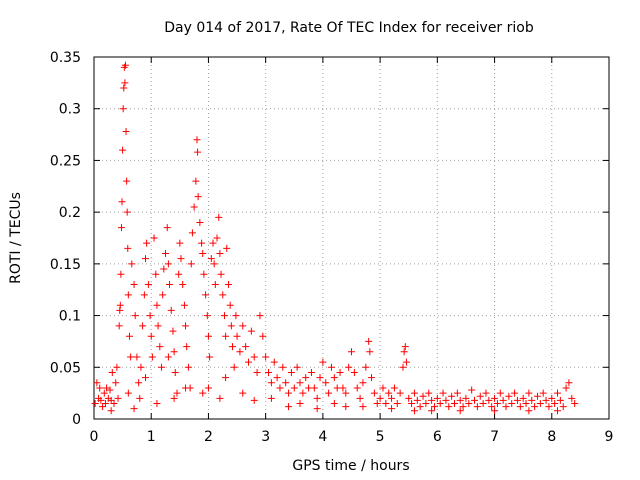  What do you see at coordinates (350, 466) in the screenshot?
I see `x-axis-label: GPS time / hours` at bounding box center [350, 466].